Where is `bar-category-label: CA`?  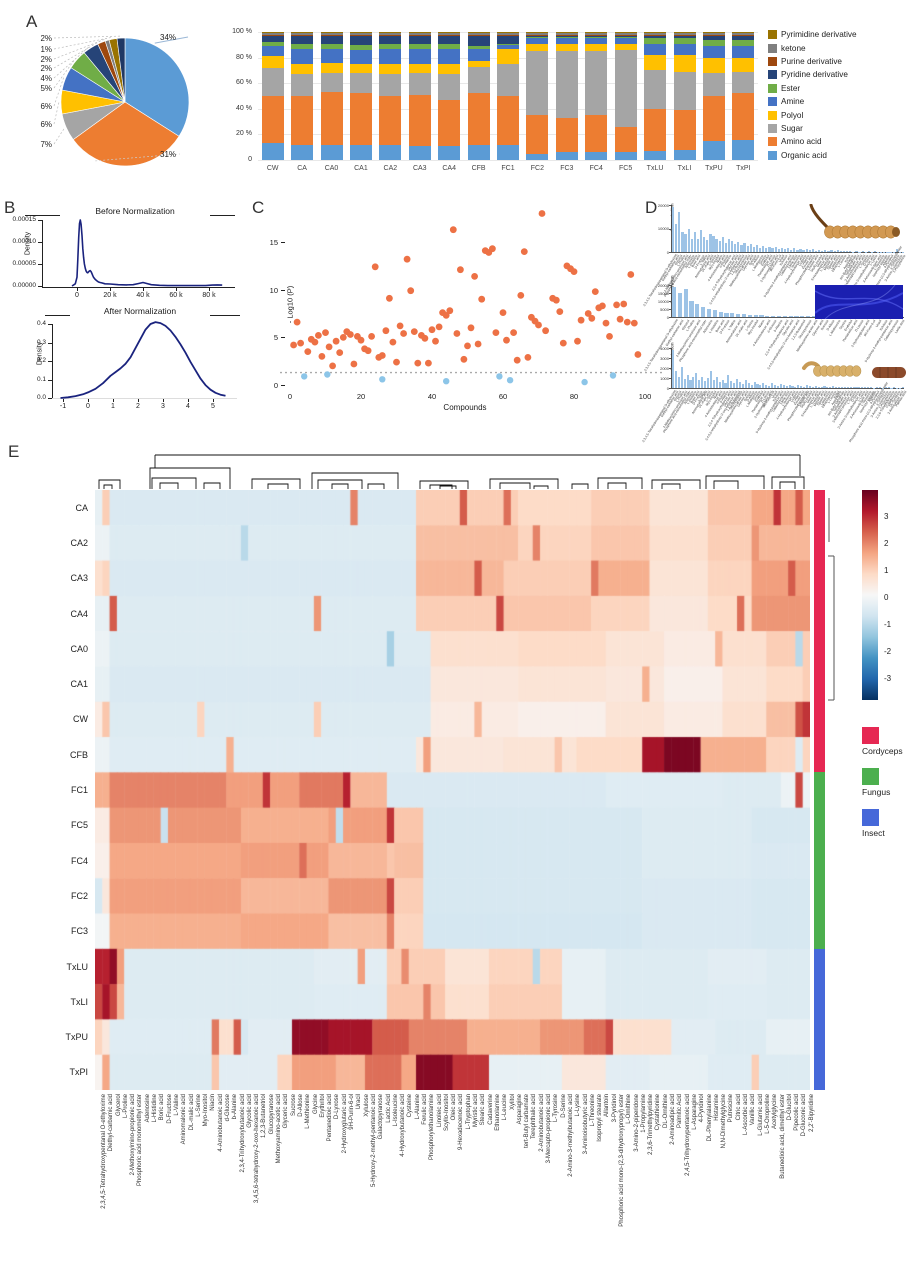 bar-category-label: CA is located at coordinates (302, 168).